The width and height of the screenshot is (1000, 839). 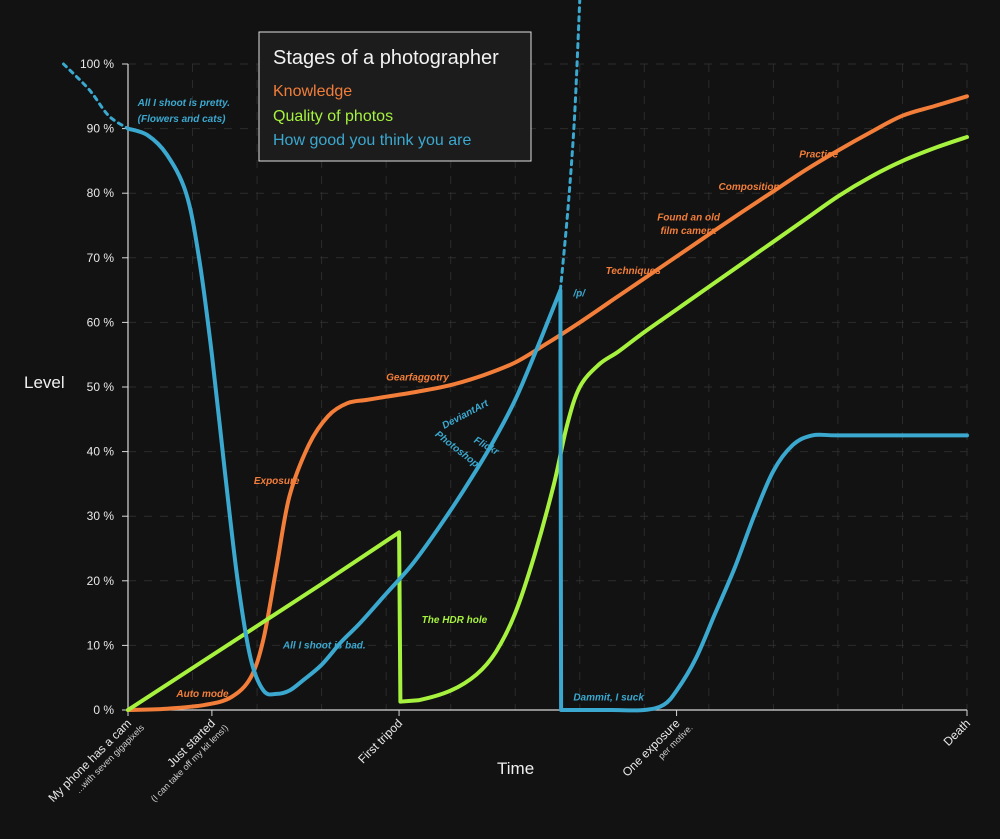 What do you see at coordinates (183, 103) in the screenshot?
I see `annotation-label: All I shoot is pretty.` at bounding box center [183, 103].